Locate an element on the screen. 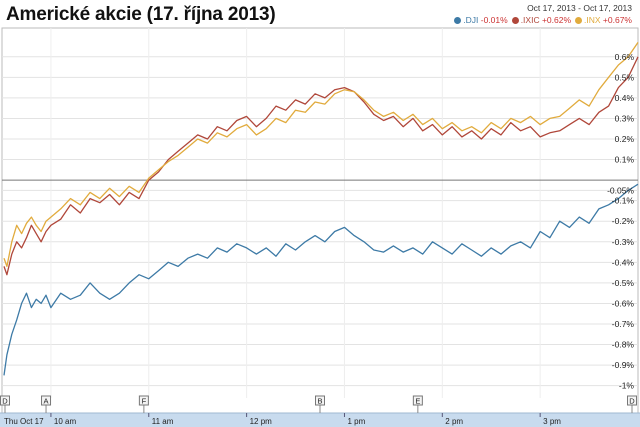 The image size is (640, 427). legend: .DJI -0.01% .IXIC +0.62% .INX +0.67% is located at coordinates (541, 20).